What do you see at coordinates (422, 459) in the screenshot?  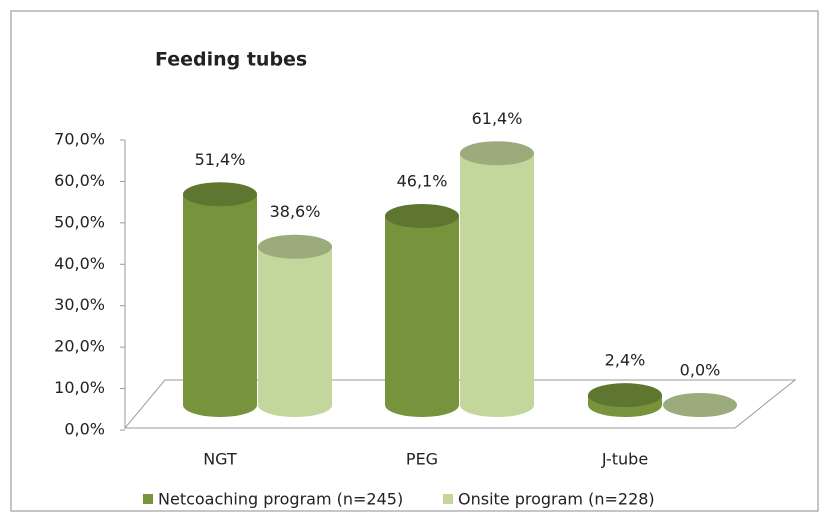 I see `x-tick-label: PEG` at bounding box center [422, 459].